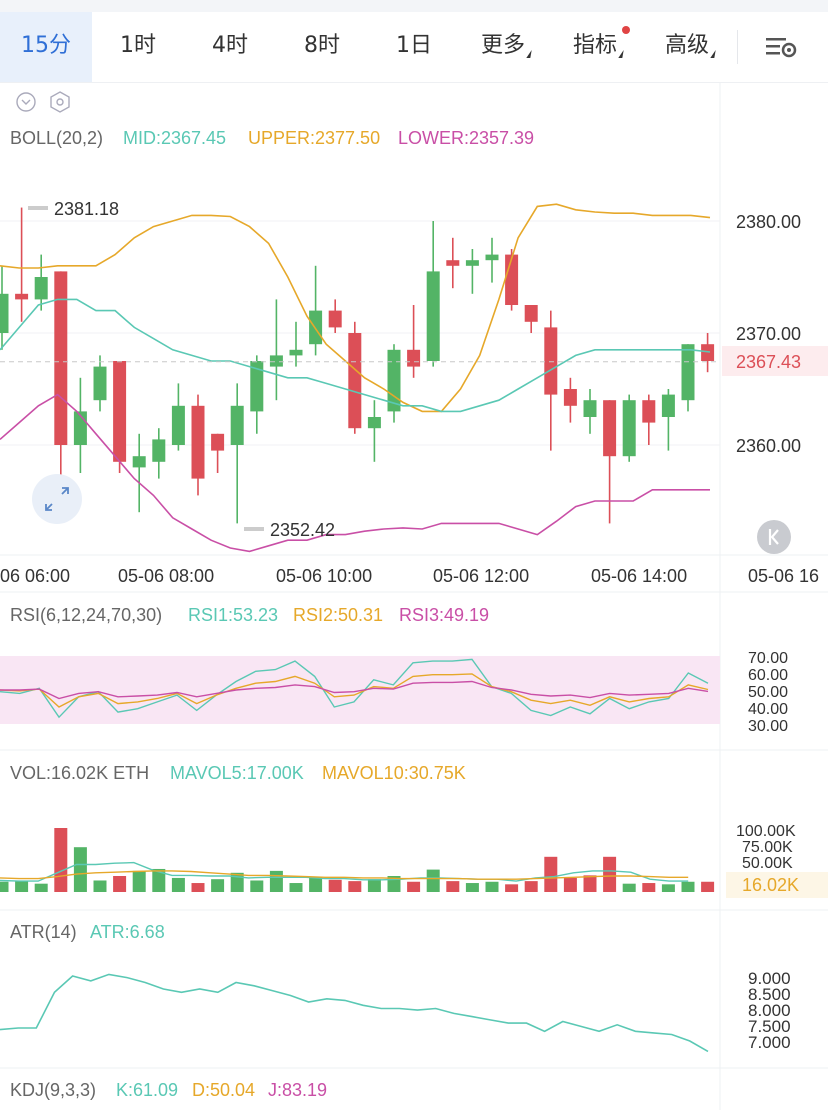  I want to click on mavol10-line, so click(344, 875).